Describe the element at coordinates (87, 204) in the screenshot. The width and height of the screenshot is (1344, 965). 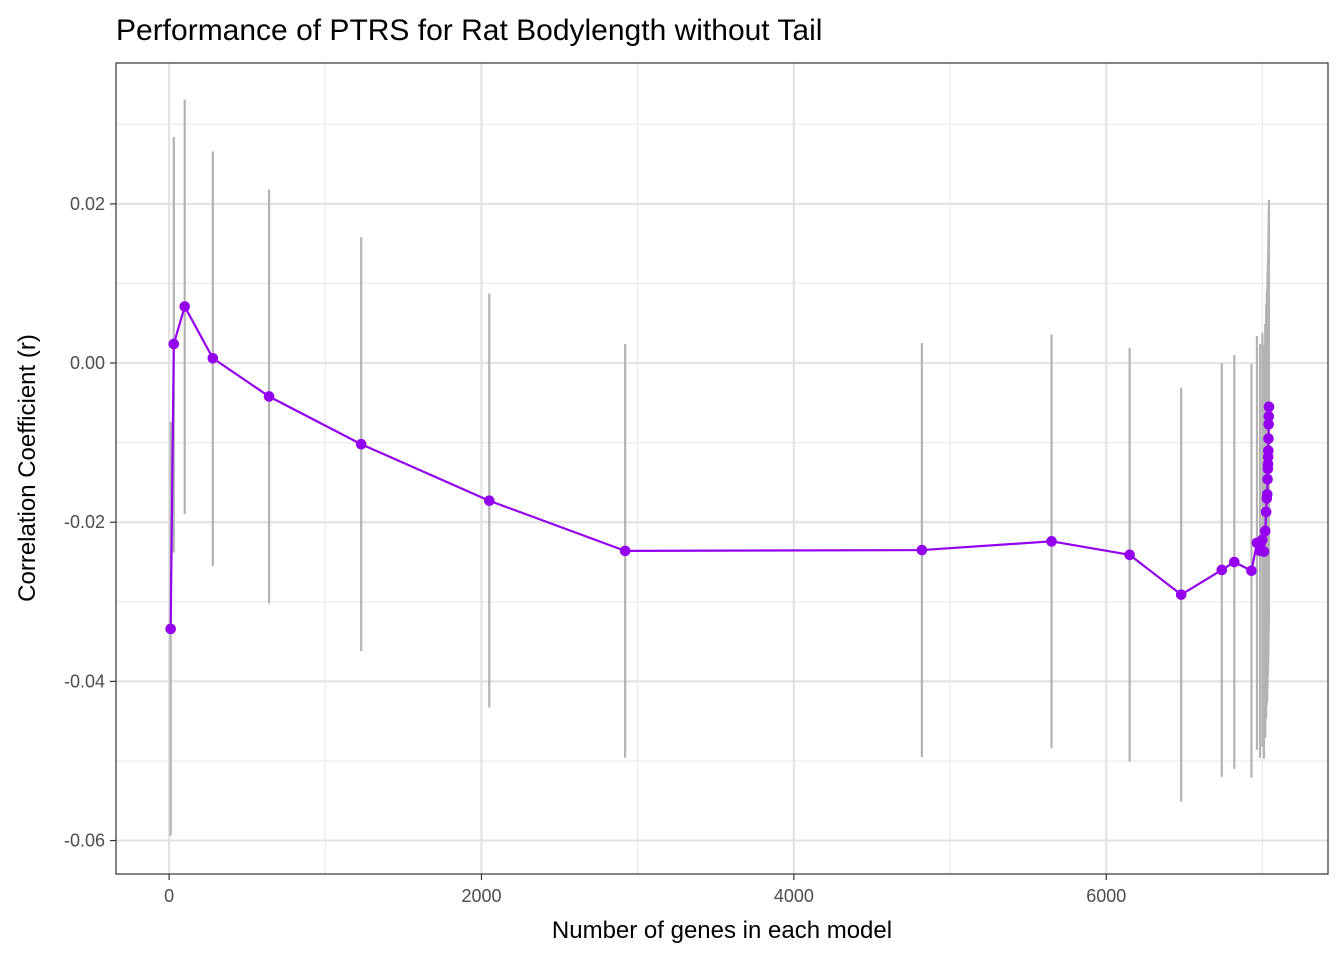
I see `y-tick-label: 0.02` at that location.